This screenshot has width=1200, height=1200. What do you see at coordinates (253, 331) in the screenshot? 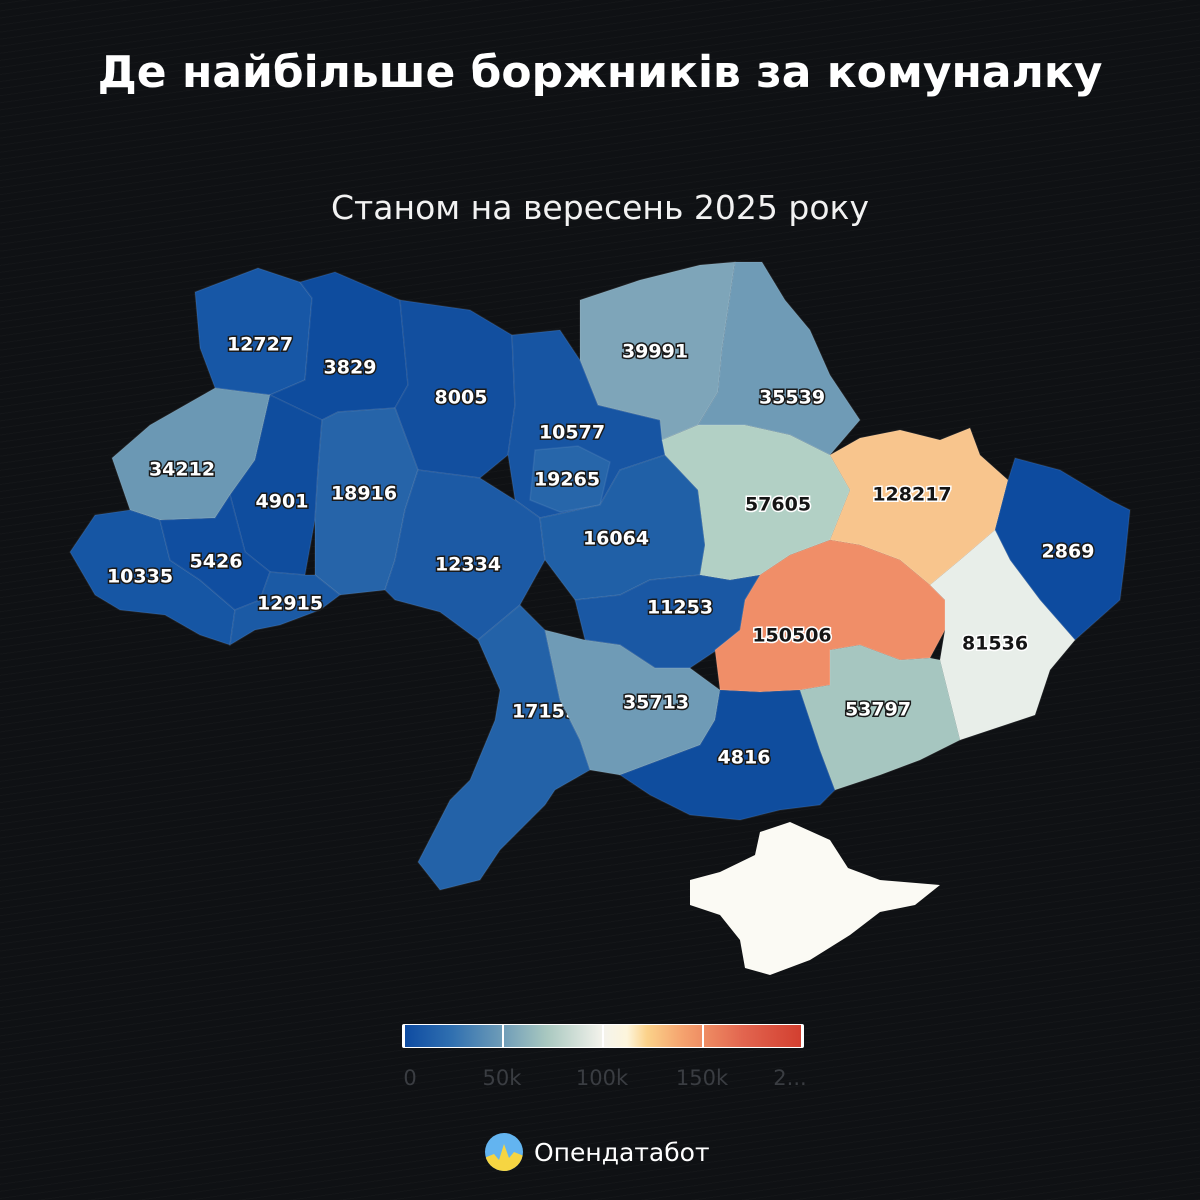
I see `region-volynska` at bounding box center [253, 331].